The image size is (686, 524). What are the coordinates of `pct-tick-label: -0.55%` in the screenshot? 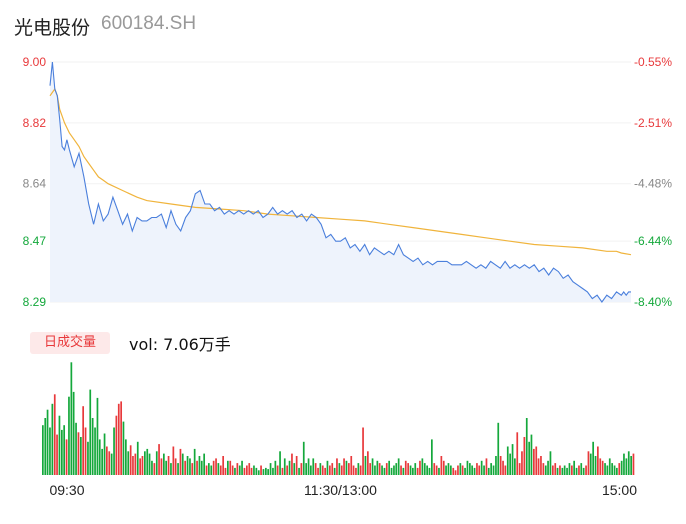 It's located at (653, 62).